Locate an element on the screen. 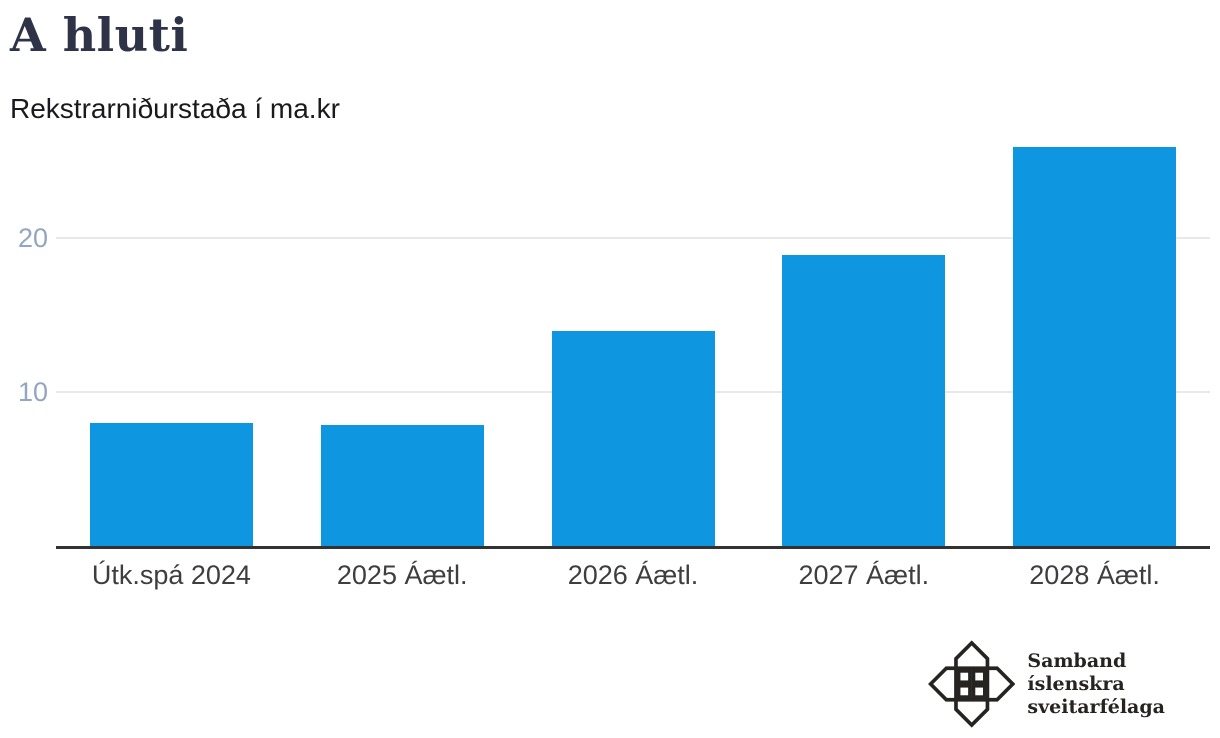  x-tick-label-2: 2025 Áætl. is located at coordinates (402, 575).